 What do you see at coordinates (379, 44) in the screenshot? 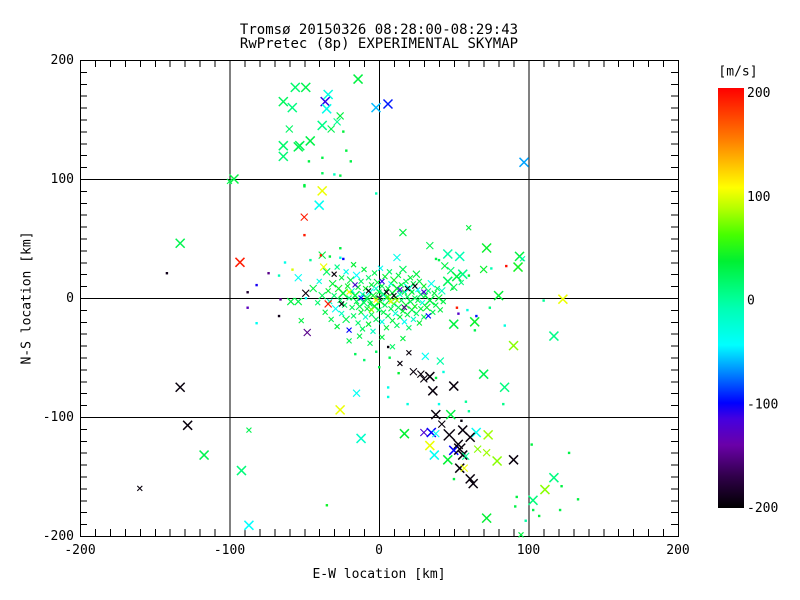
I see `plot-subtitle: RwPretec (8p) EXPERIMENTAL SKYMAP` at bounding box center [379, 44].